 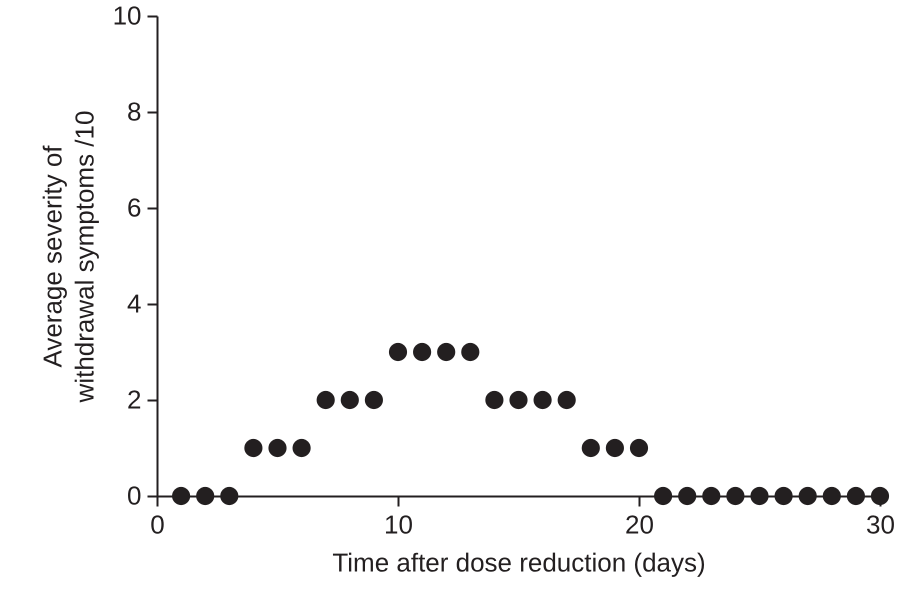 What do you see at coordinates (134, 399) in the screenshot?
I see `y-tick-label: 2` at bounding box center [134, 399].